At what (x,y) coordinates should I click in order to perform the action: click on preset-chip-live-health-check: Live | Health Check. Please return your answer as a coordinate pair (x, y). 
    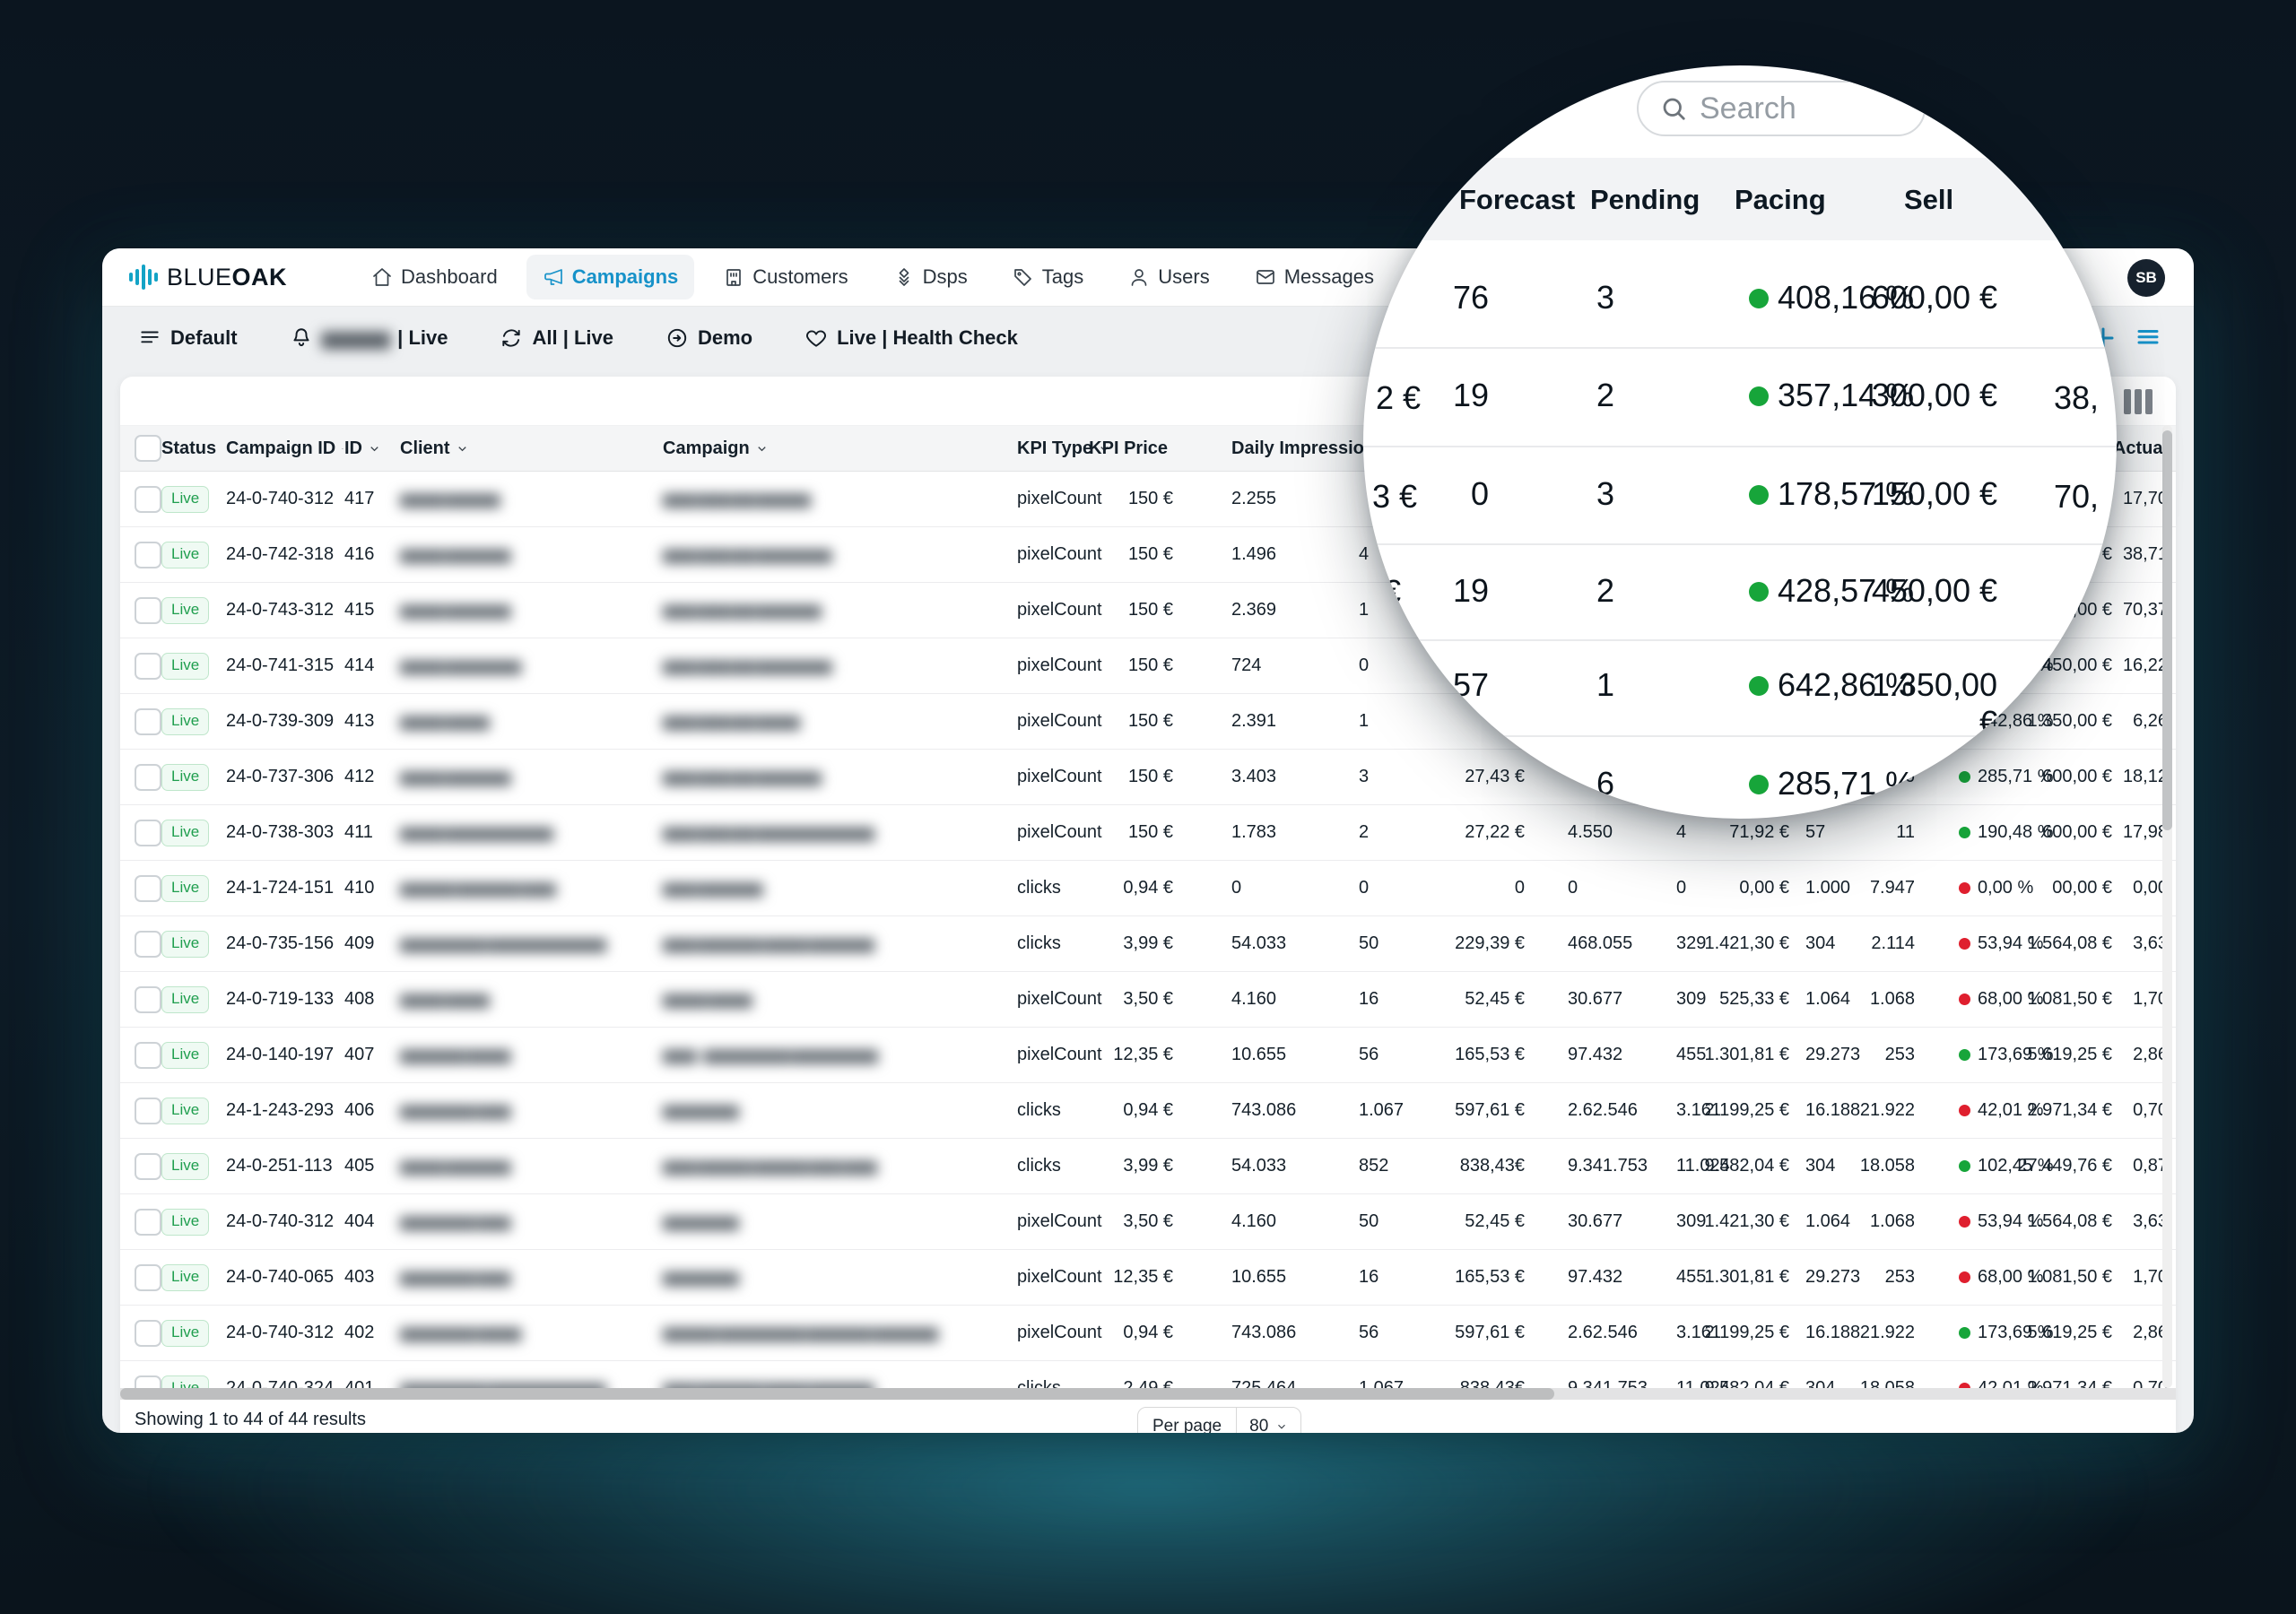
    Looking at the image, I should click on (911, 338).